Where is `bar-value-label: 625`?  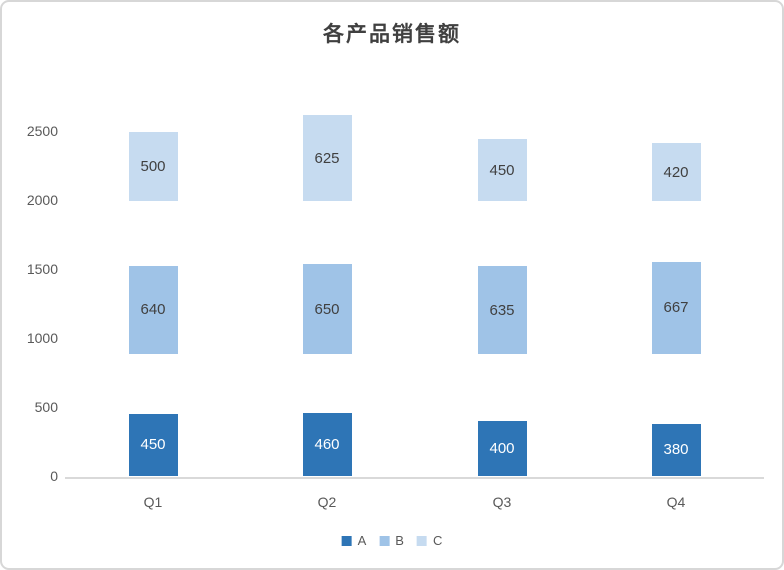 bar-value-label: 625 is located at coordinates (327, 158).